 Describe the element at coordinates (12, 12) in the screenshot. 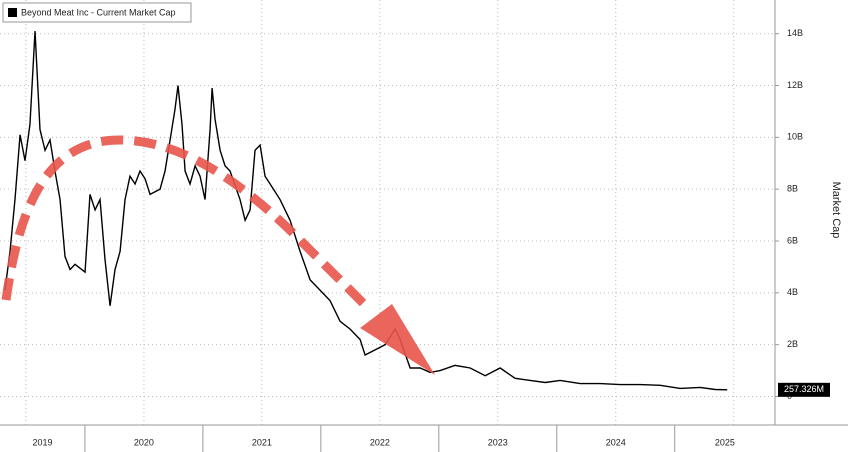

I see `legend-swatch` at that location.